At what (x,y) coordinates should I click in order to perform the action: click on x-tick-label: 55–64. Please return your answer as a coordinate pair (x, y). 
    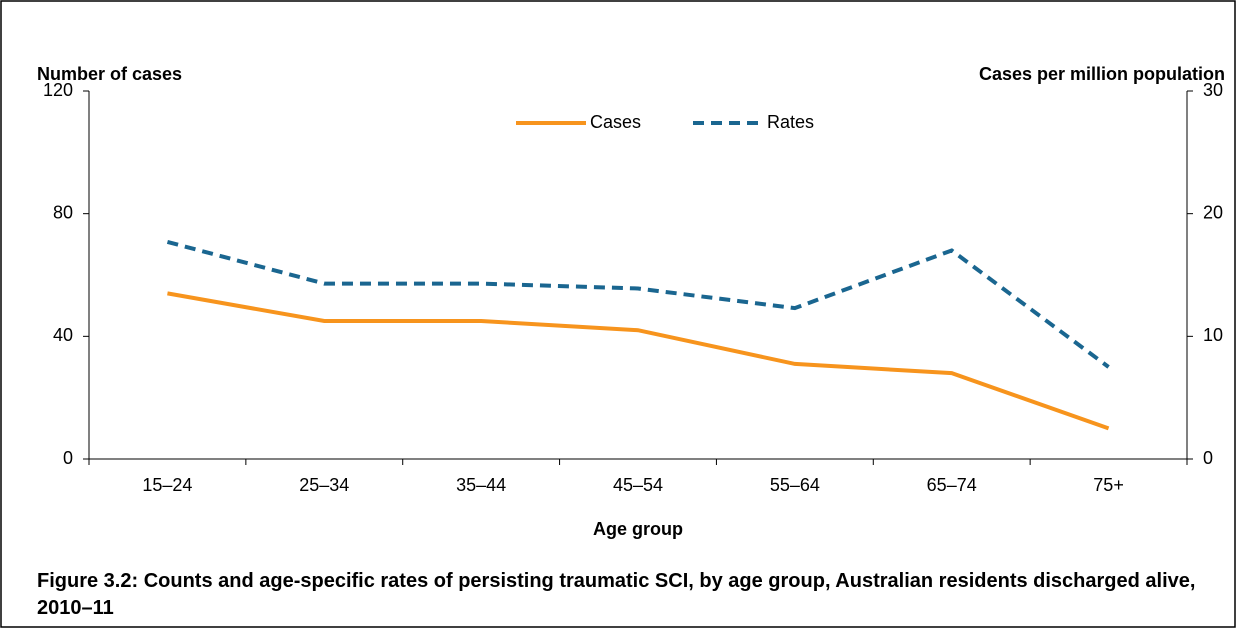
    Looking at the image, I should click on (795, 485).